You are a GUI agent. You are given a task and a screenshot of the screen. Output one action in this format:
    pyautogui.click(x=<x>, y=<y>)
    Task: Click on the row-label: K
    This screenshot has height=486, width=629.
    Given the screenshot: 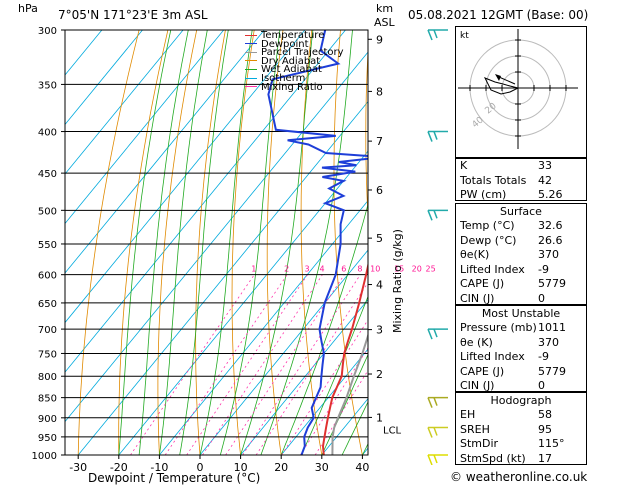 What is the action you would take?
    pyautogui.click(x=464, y=165)
    